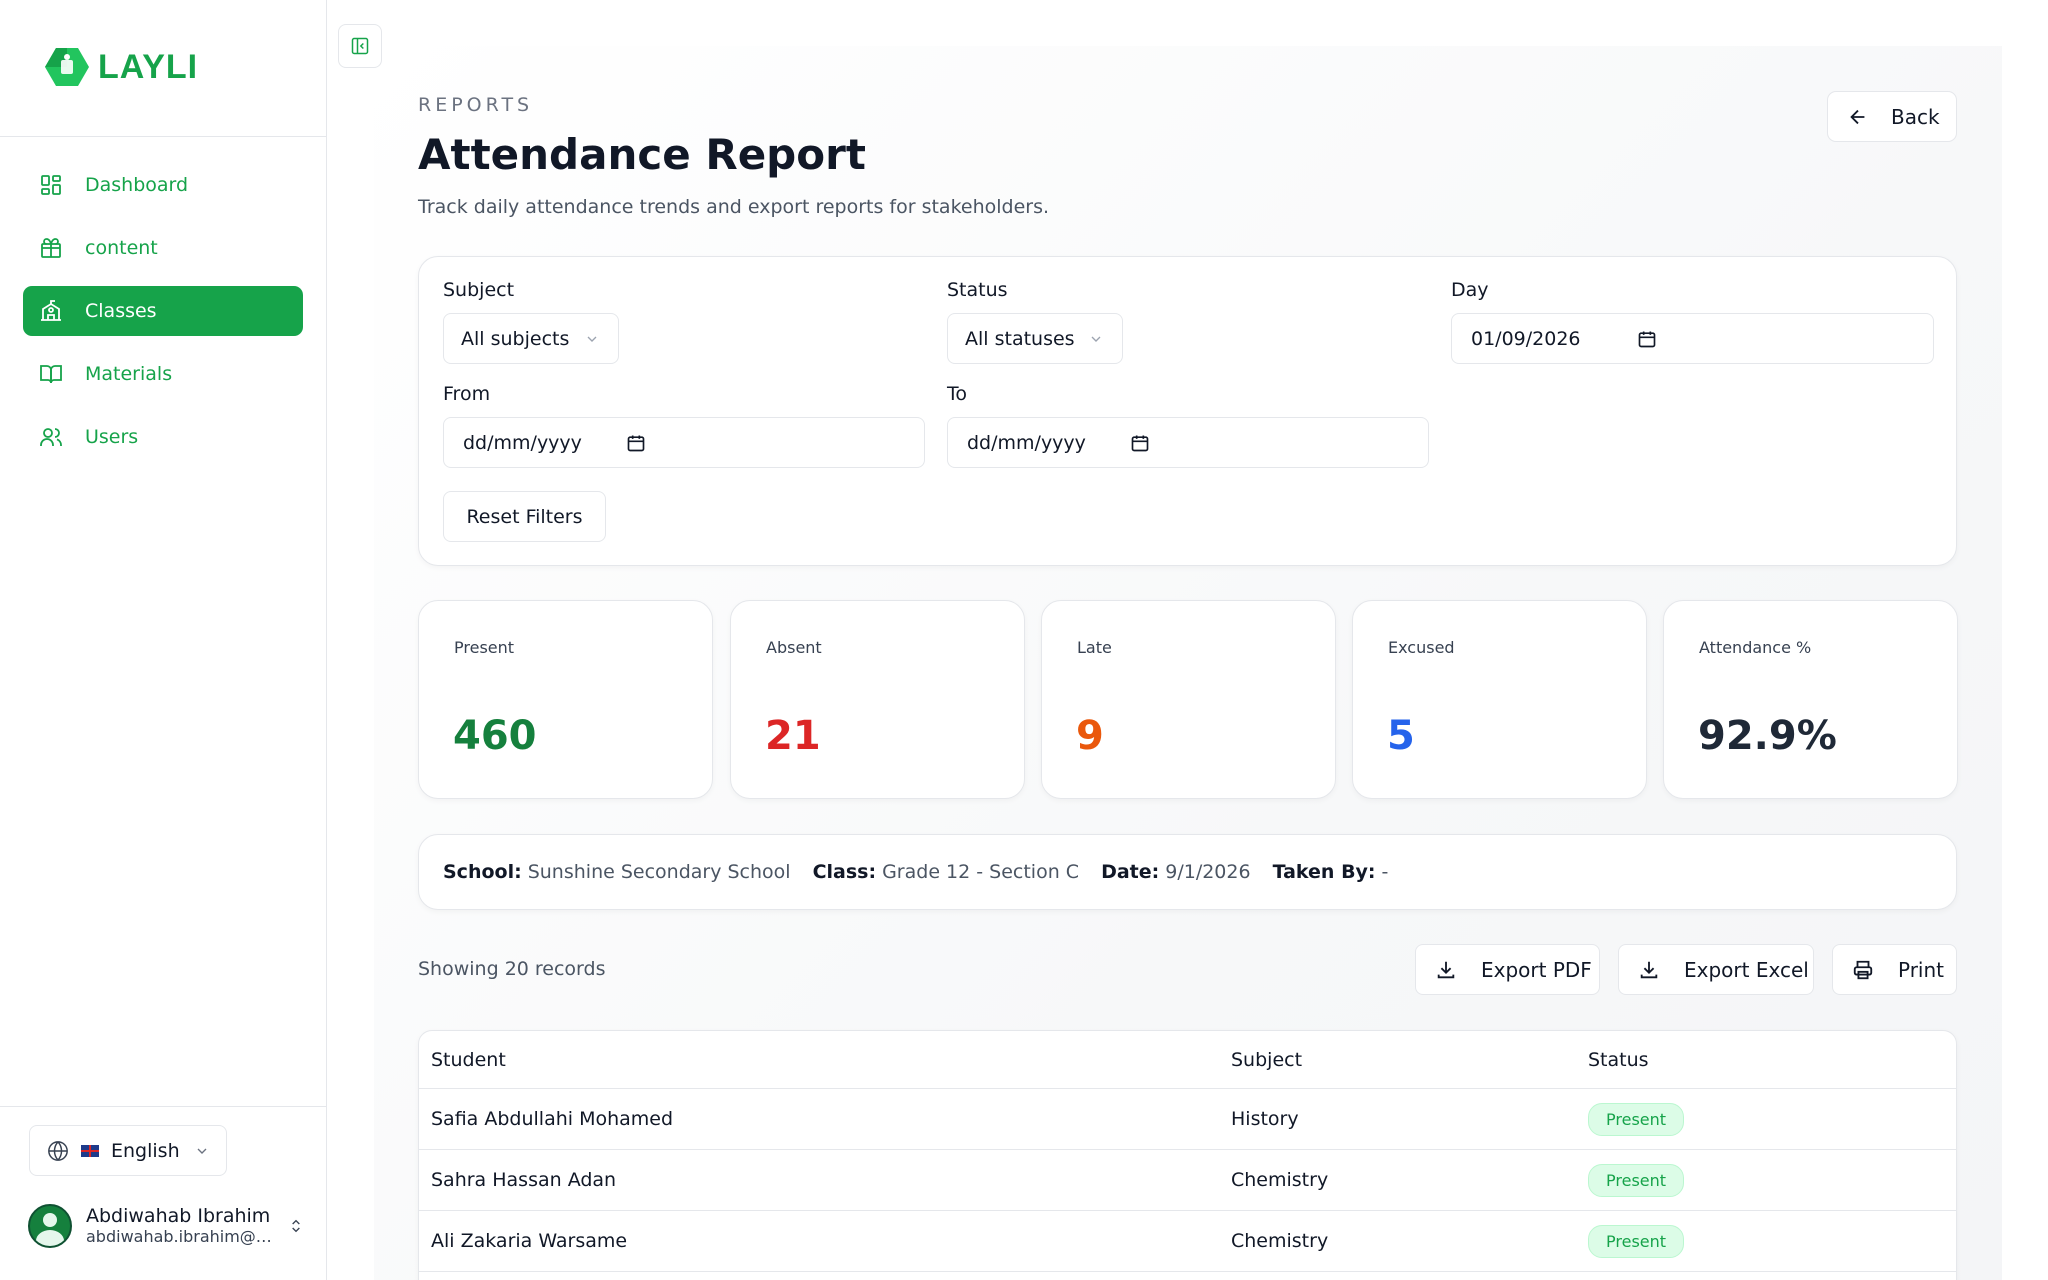  What do you see at coordinates (467, 394) in the screenshot?
I see `from-filter-label: From` at bounding box center [467, 394].